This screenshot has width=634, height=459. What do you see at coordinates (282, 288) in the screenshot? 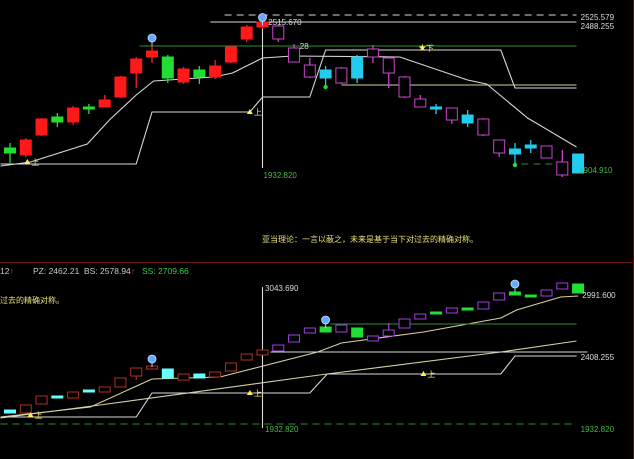
I see `price-label: 3043.690` at bounding box center [282, 288].